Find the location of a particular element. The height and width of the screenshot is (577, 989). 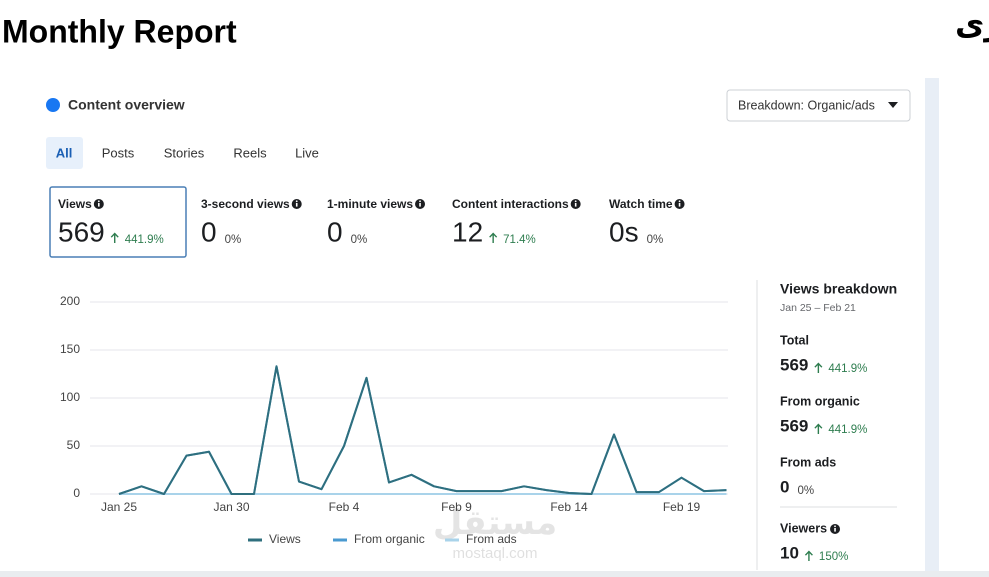

breakdown-label: Viewers is located at coordinates (803, 528).